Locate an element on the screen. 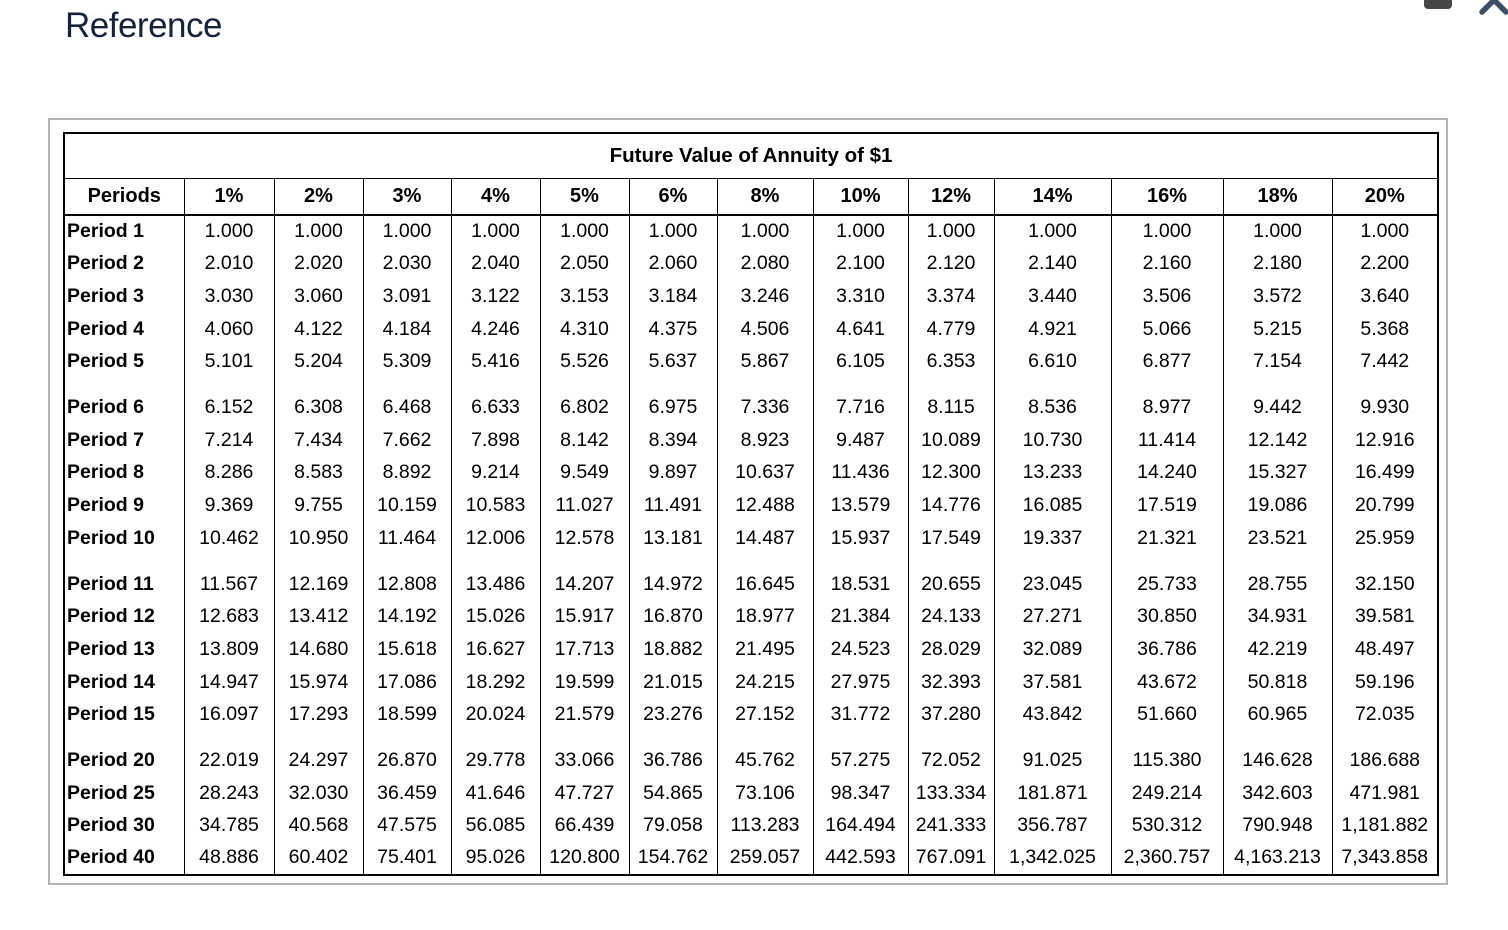  table-cell: 54.865 is located at coordinates (673, 793).